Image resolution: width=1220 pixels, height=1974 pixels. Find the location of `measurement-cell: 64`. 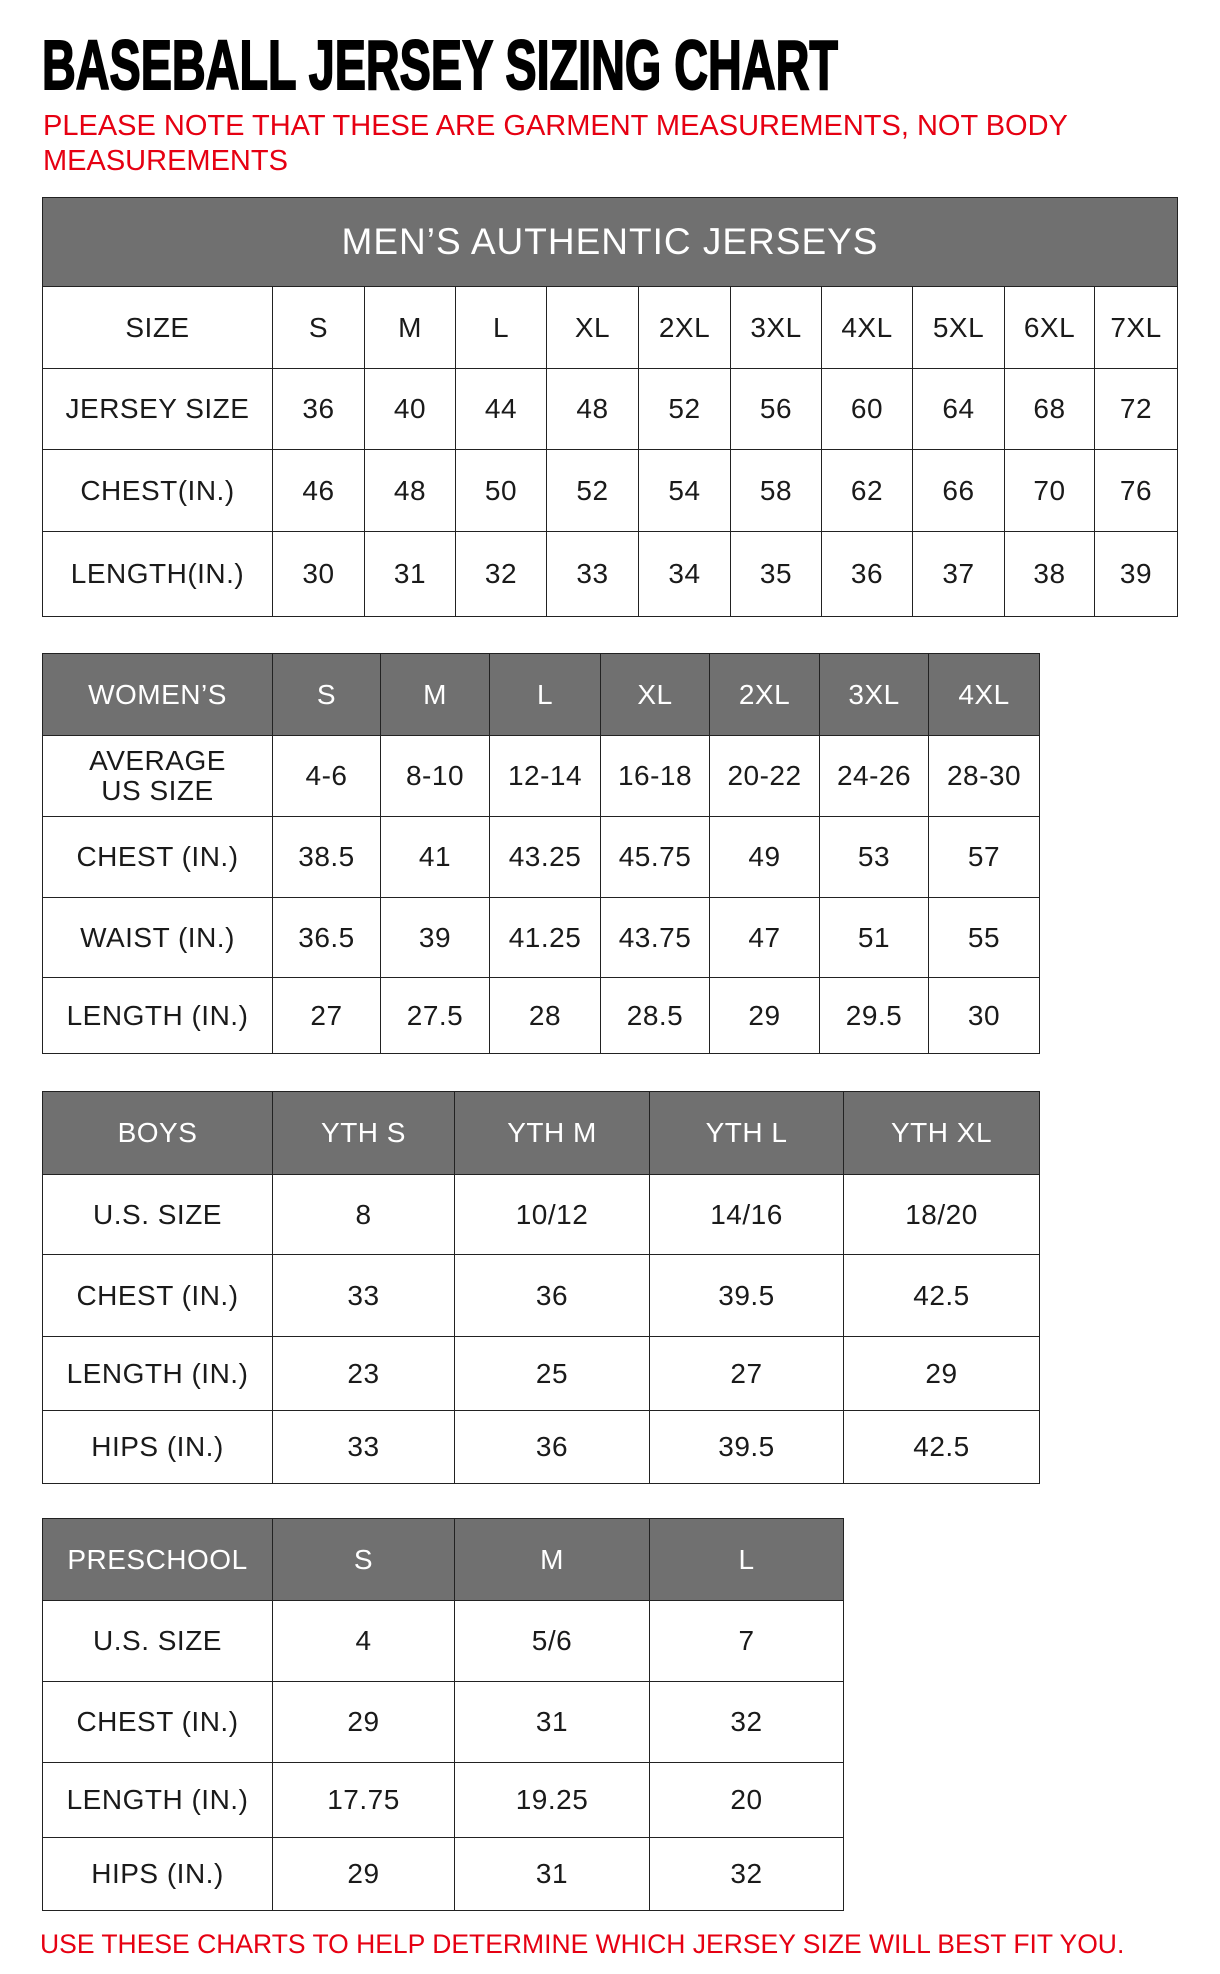

measurement-cell: 64 is located at coordinates (958, 409).